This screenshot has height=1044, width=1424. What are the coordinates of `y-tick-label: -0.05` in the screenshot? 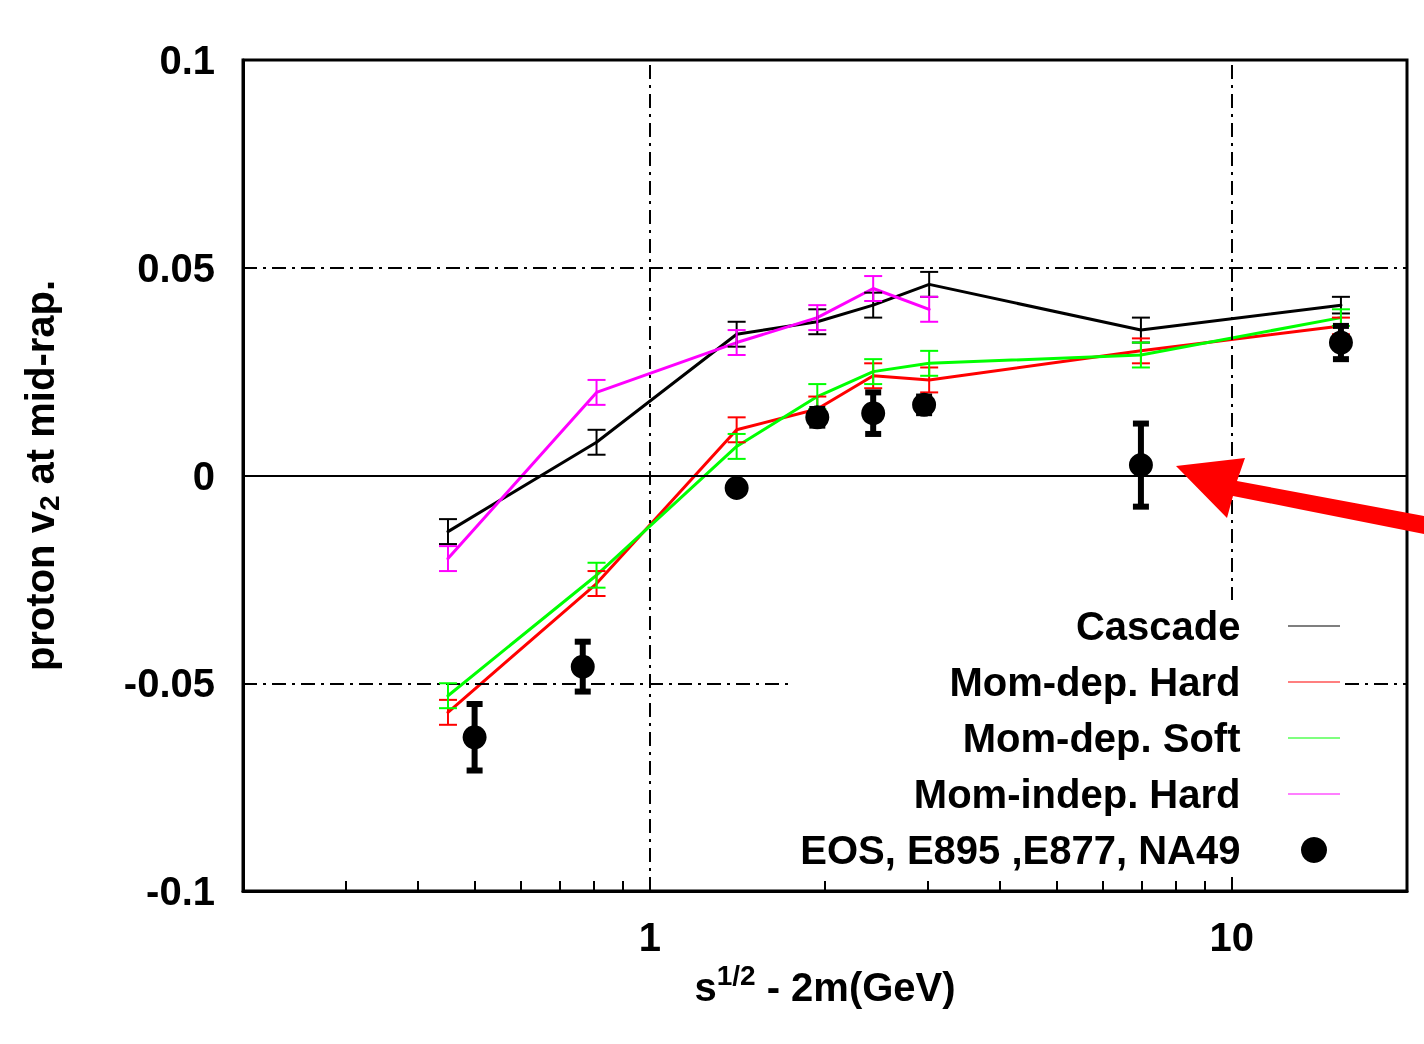 It's located at (169, 683).